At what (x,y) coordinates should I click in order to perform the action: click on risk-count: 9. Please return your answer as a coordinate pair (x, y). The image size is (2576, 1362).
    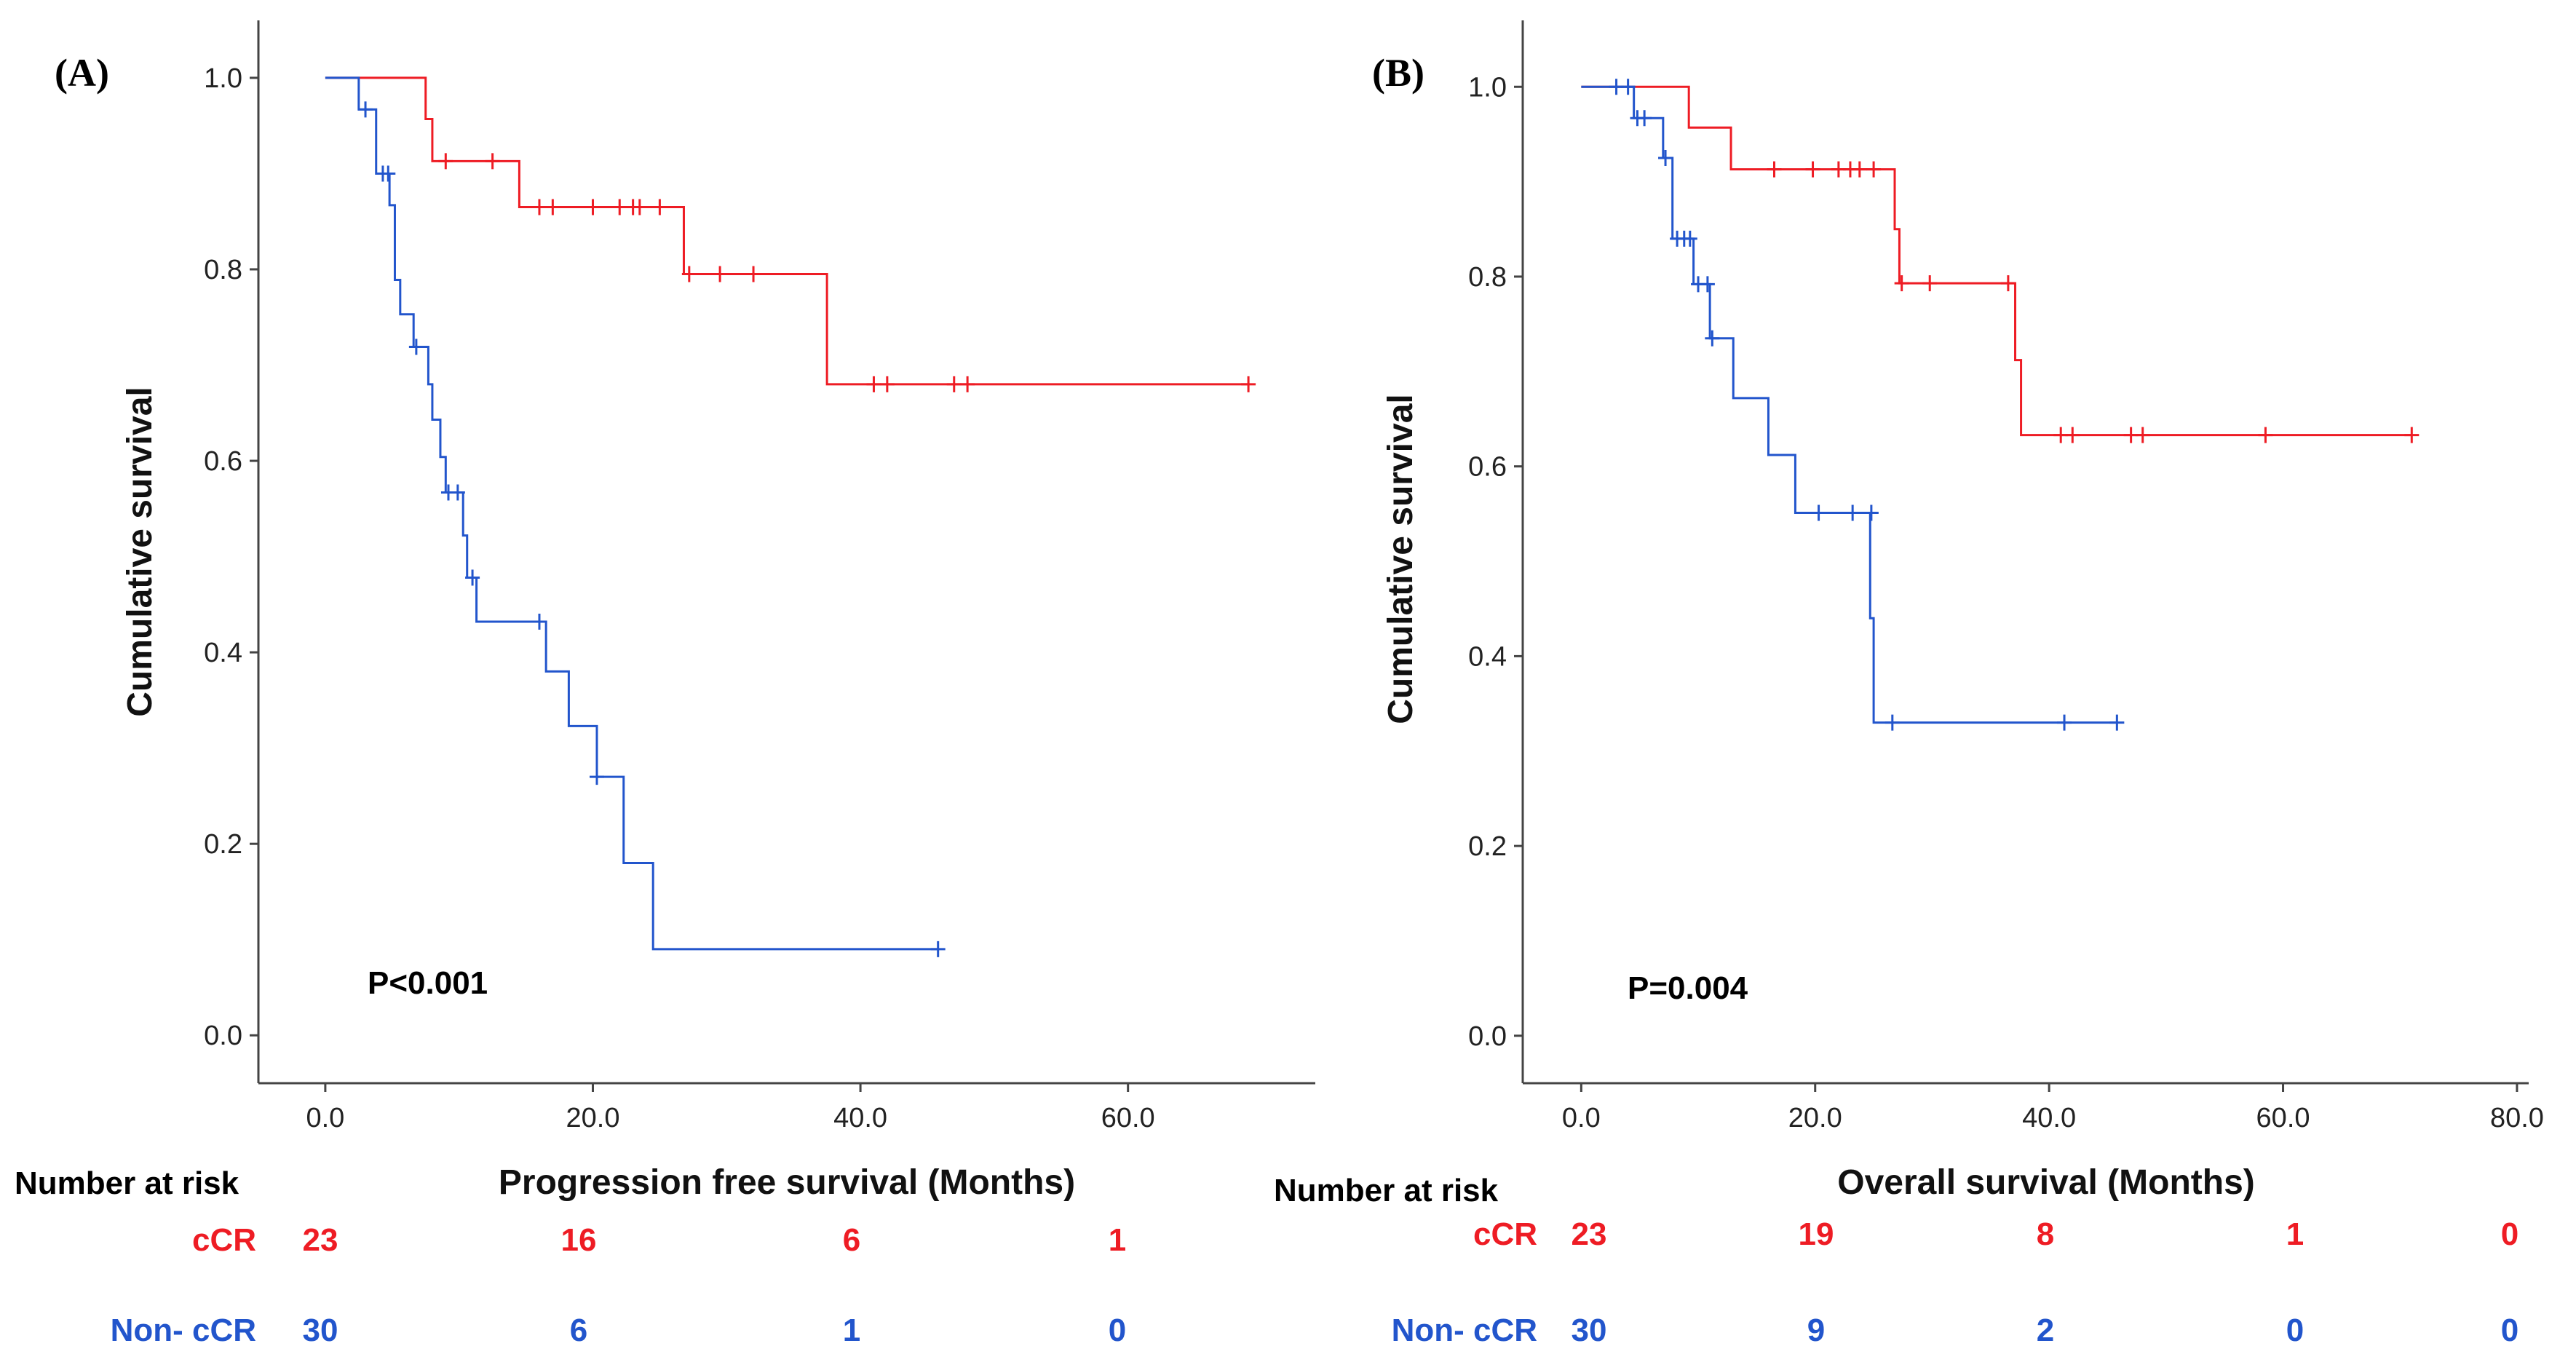
    Looking at the image, I should click on (1816, 1330).